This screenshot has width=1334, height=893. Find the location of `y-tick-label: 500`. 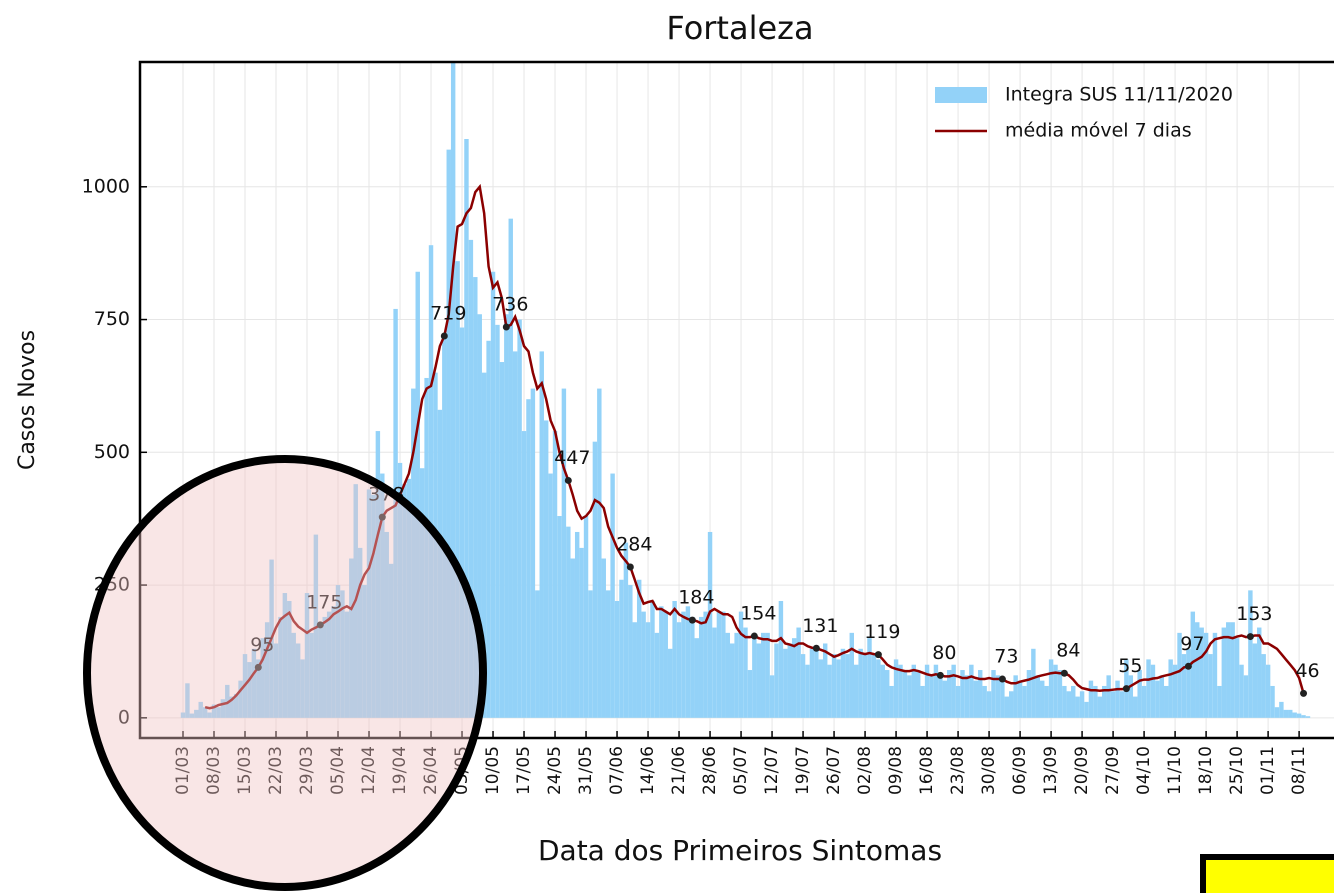

y-tick-label: 500 is located at coordinates (112, 452).